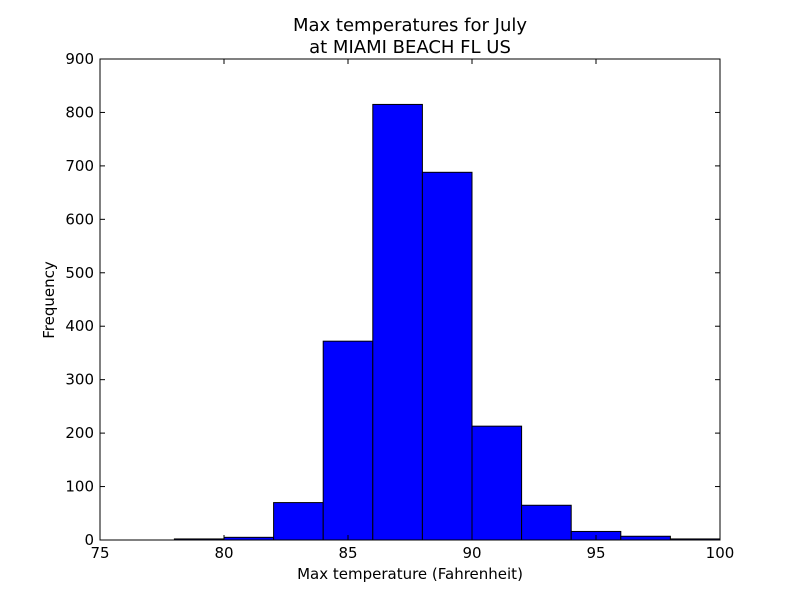 This screenshot has width=800, height=605. Describe the element at coordinates (720, 553) in the screenshot. I see `x-tick-label: 100` at that location.